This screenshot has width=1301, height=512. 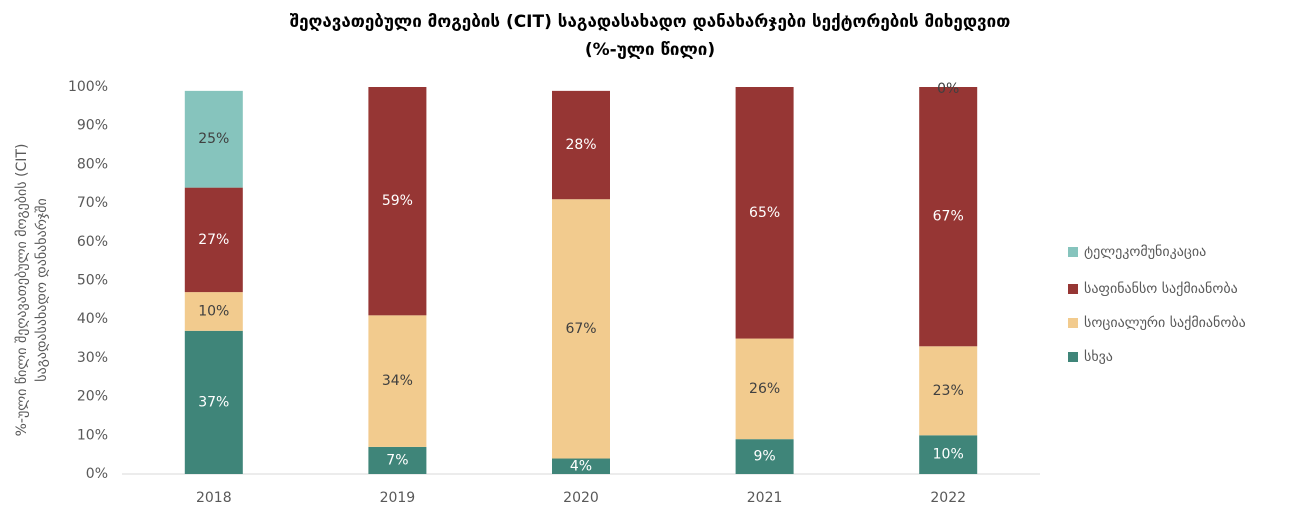 I want to click on data-label: 4%, so click(x=581, y=466).